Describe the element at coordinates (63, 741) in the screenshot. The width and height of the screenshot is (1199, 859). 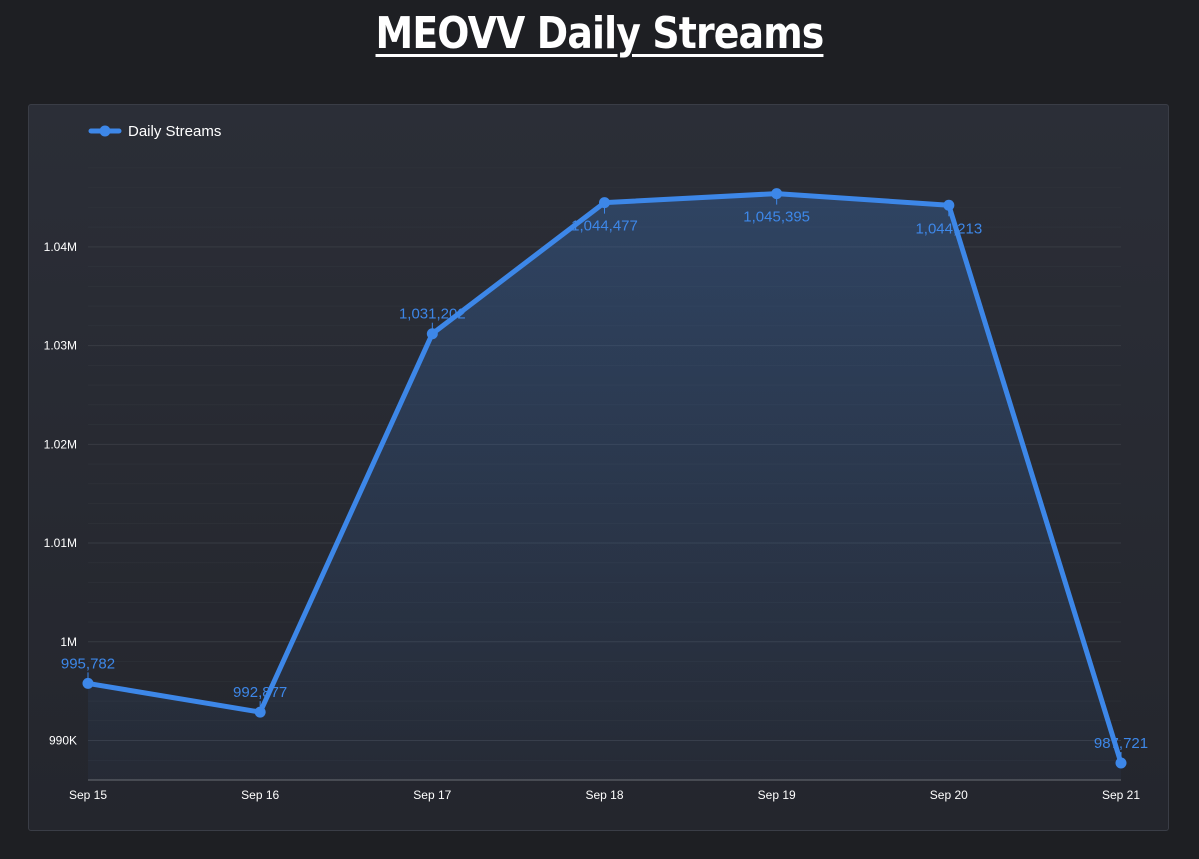
I see `y-tick-label: 990K` at that location.